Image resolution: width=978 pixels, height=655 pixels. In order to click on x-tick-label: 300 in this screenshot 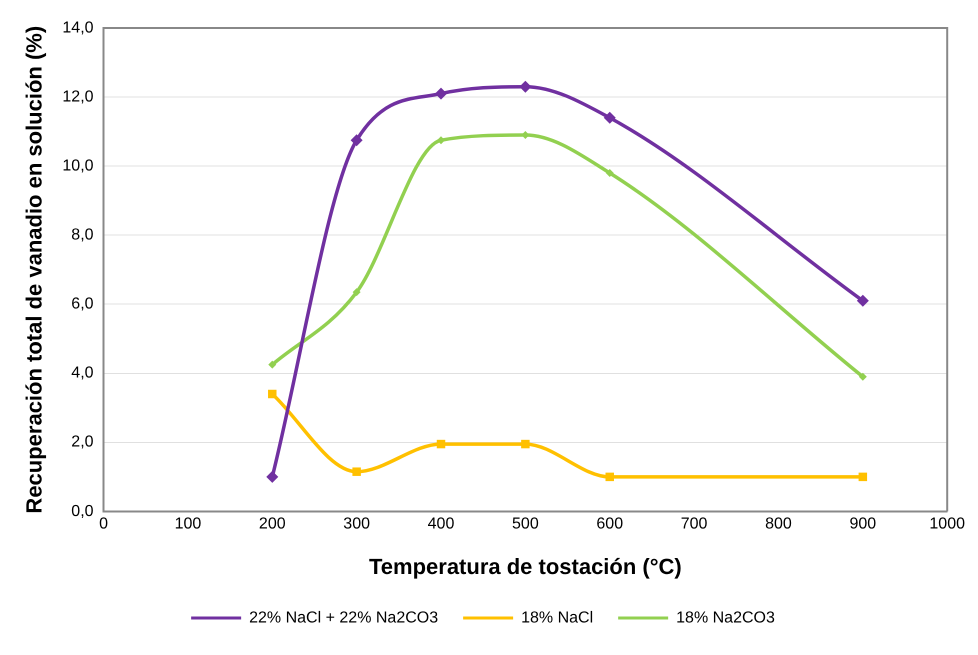, I will do `click(356, 523)`.